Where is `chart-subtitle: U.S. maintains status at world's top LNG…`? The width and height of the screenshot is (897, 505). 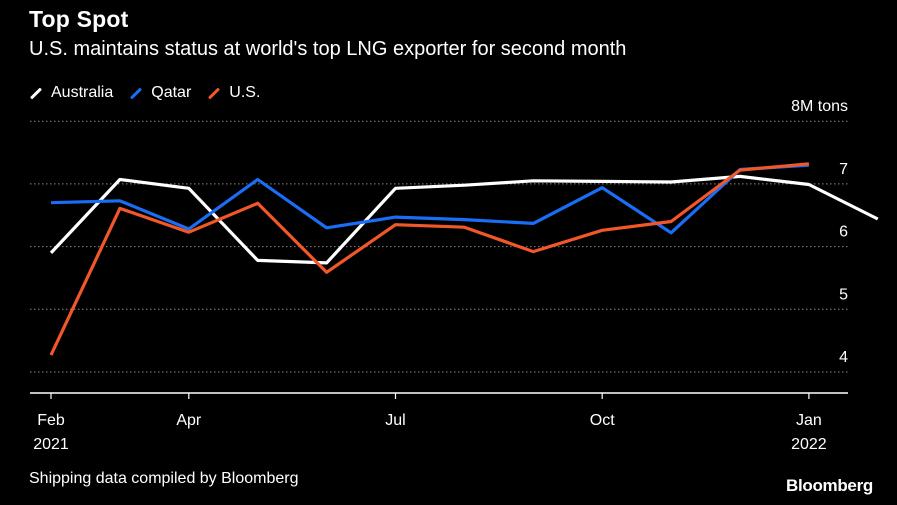 chart-subtitle: U.S. maintains status at world's top LNG… is located at coordinates (328, 49).